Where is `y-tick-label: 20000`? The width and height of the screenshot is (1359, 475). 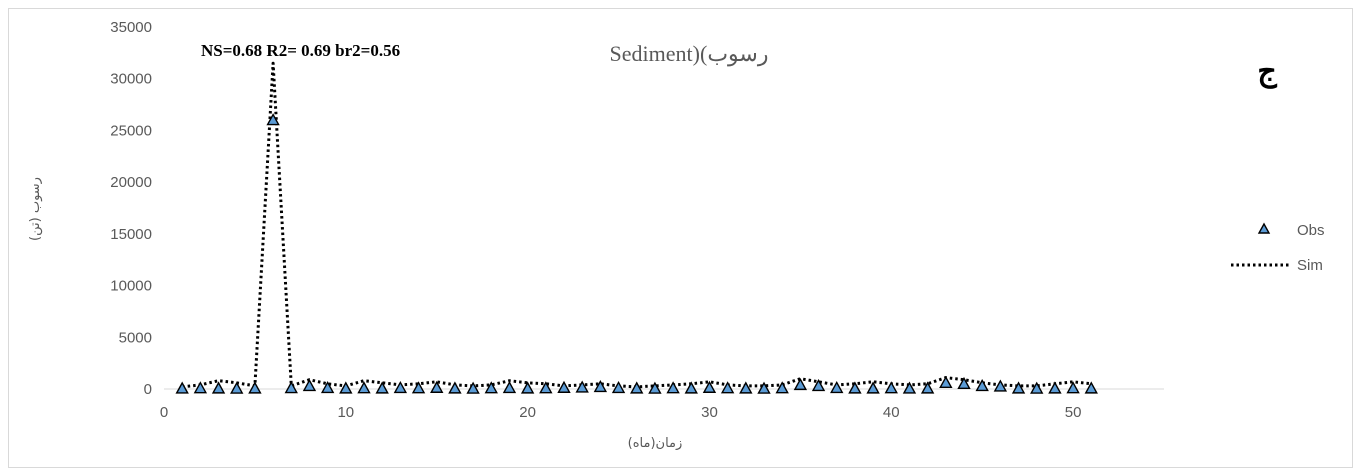 y-tick-label: 20000 is located at coordinates (131, 182).